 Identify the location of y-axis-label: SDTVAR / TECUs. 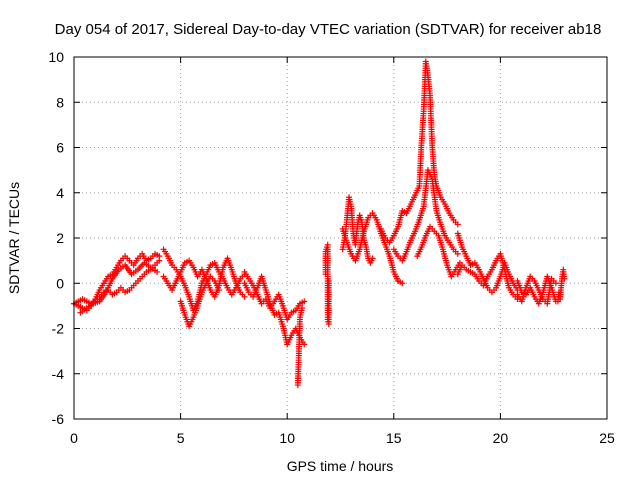
(14, 238).